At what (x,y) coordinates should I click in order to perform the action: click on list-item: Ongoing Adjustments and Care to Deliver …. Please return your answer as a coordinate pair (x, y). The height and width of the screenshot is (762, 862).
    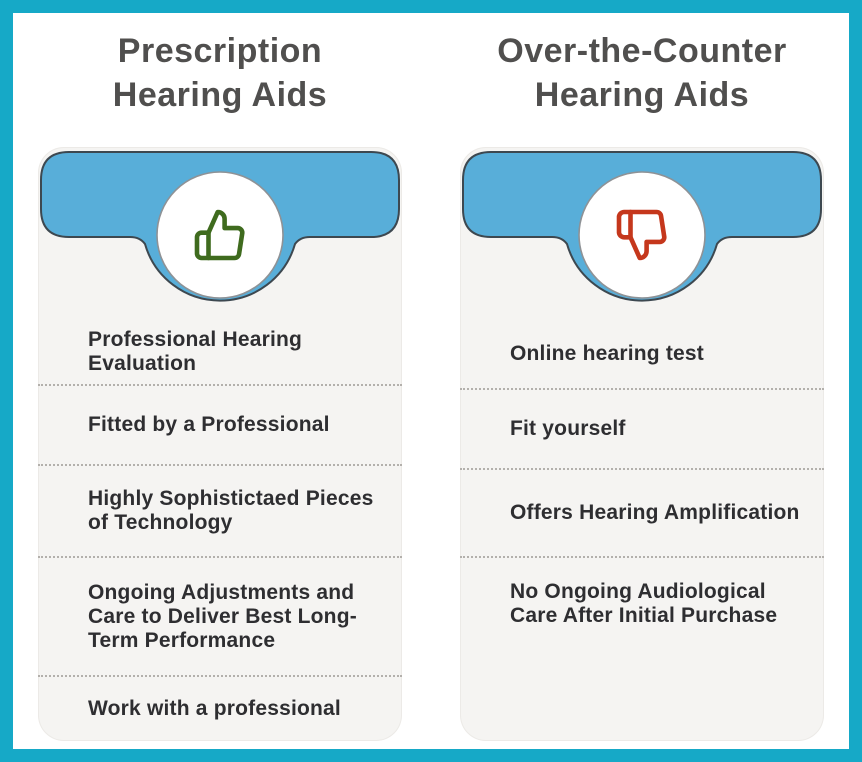
    Looking at the image, I should click on (220, 617).